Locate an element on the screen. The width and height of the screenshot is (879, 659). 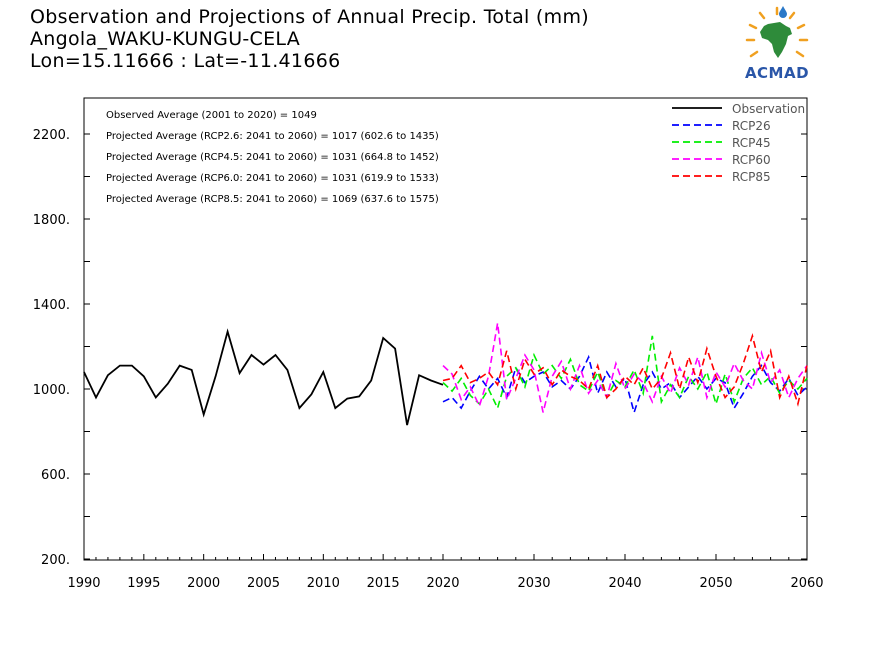
station-name: Angola_WAKU-KUNGU-CELA is located at coordinates (165, 39).